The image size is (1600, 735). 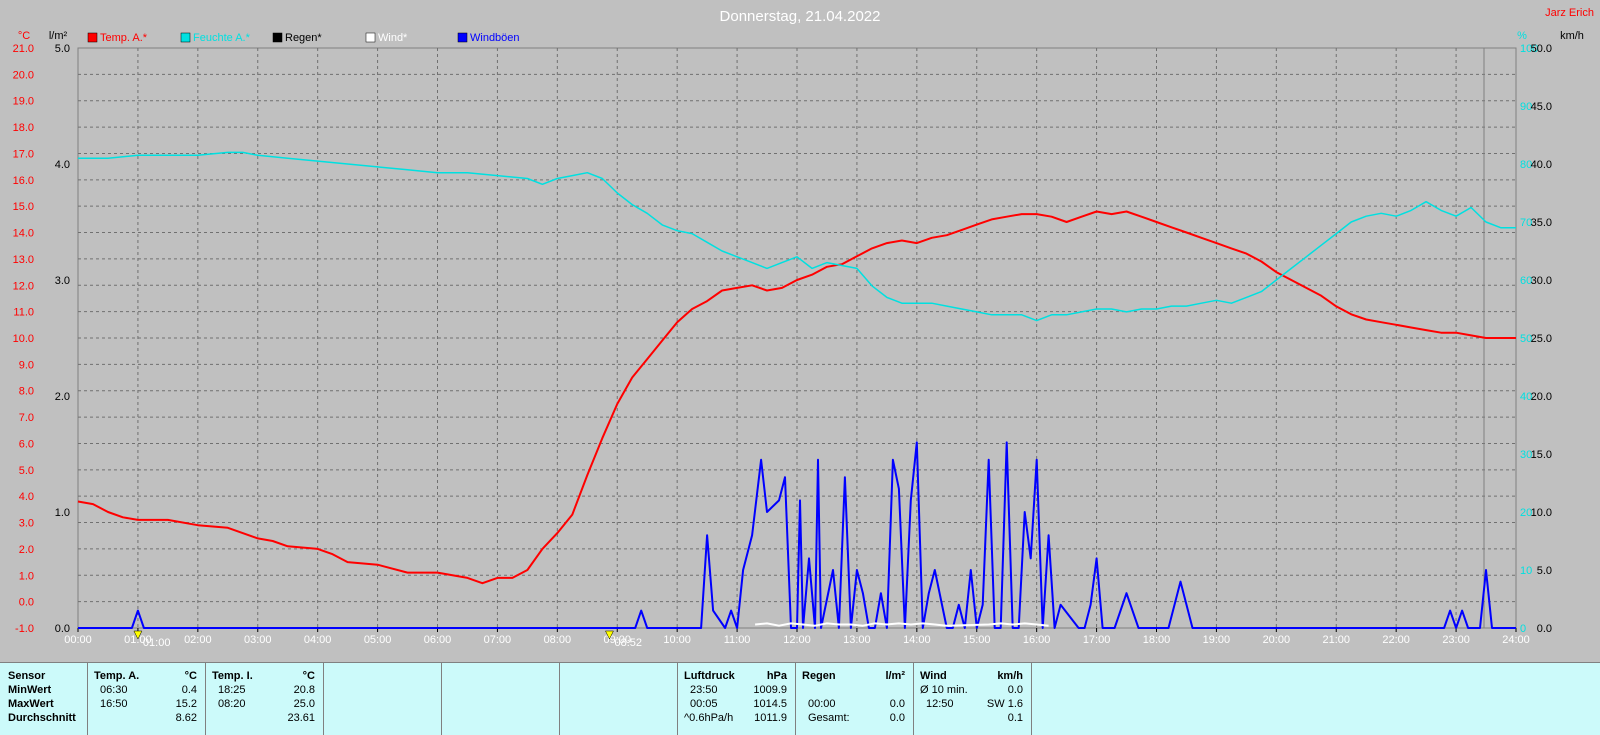 What do you see at coordinates (1541, 513) in the screenshot?
I see `wind-axis-tick-8: 10.0` at bounding box center [1541, 513].